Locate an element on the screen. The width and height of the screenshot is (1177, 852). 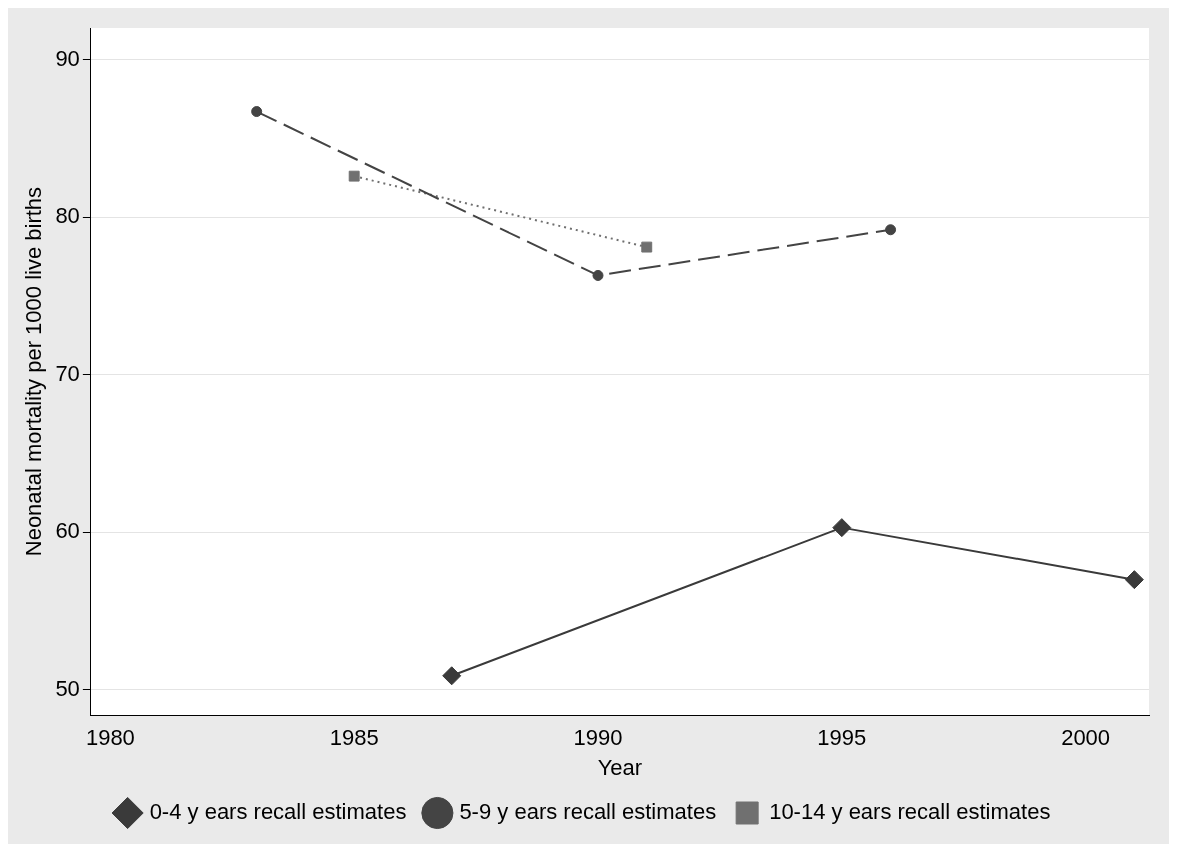
x-tick-label: 1980 is located at coordinates (110, 738).